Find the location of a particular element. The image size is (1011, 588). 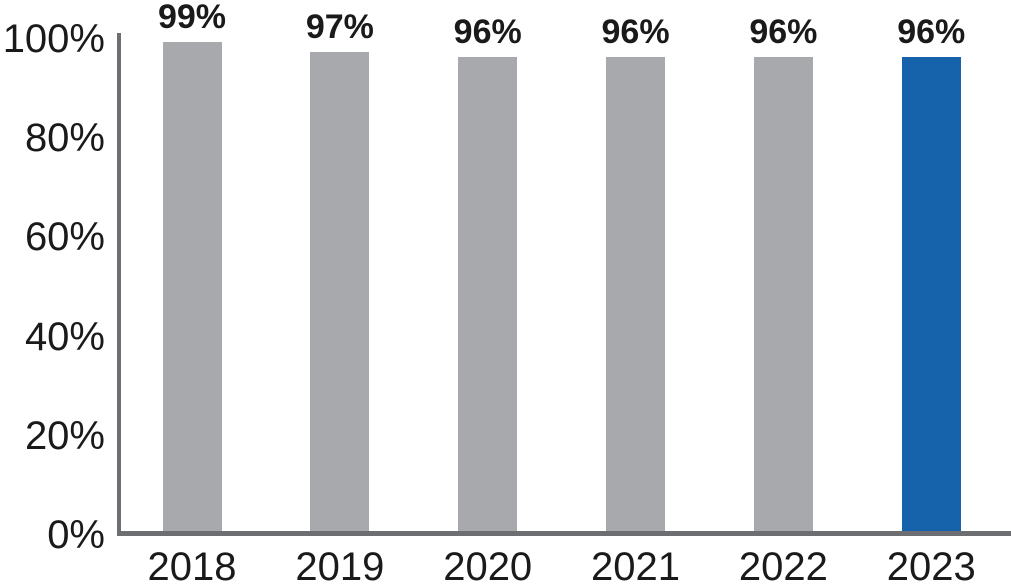

x-category-label: 2021 is located at coordinates (636, 566).